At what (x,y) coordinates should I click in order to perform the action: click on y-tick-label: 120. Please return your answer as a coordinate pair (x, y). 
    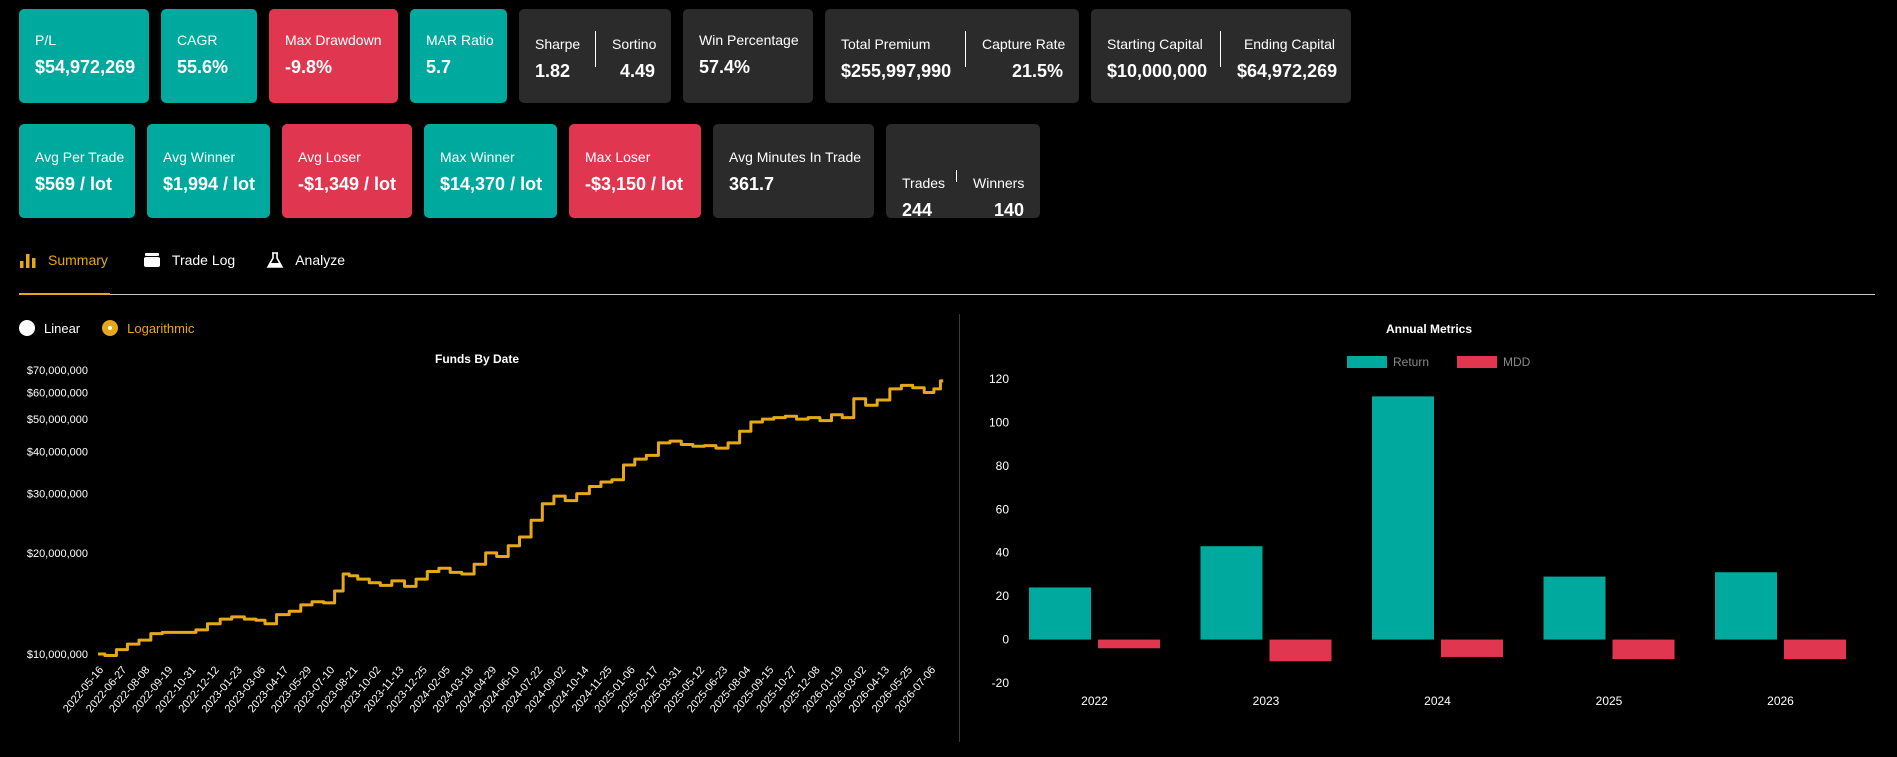
    Looking at the image, I should click on (999, 379).